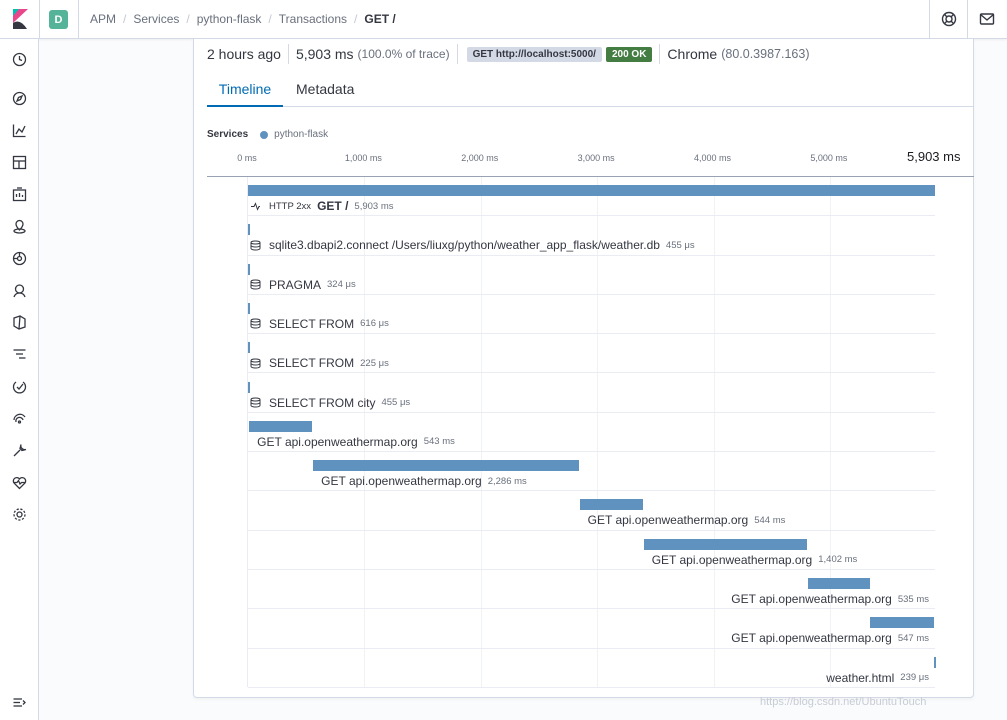 The width and height of the screenshot is (1007, 720). I want to click on waterfall-item-label: PRAGMA 324 μs, so click(303, 285).